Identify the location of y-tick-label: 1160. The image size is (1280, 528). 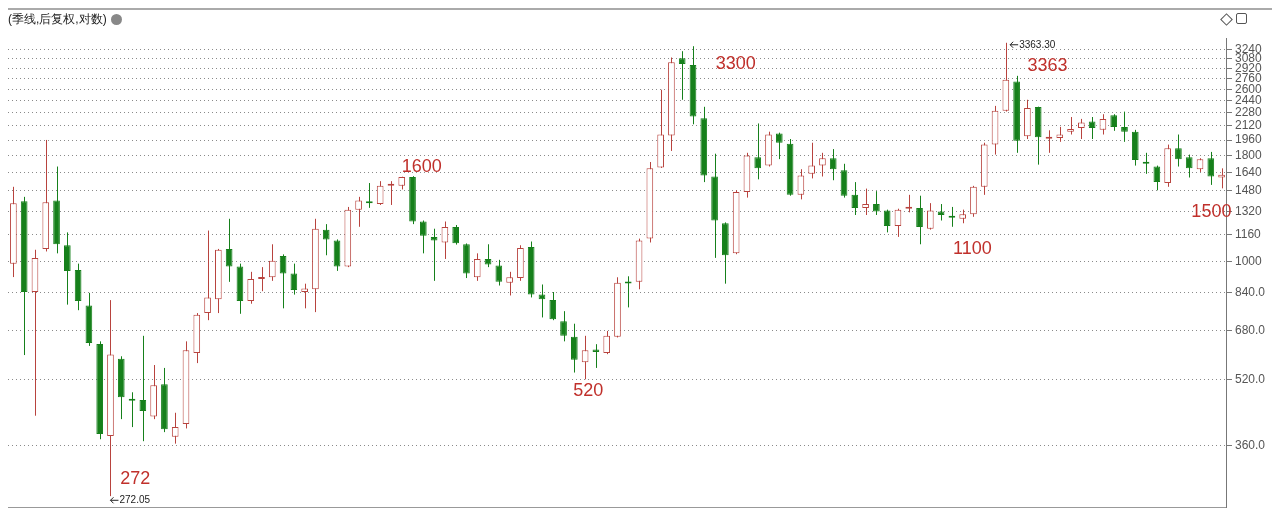
(1248, 234).